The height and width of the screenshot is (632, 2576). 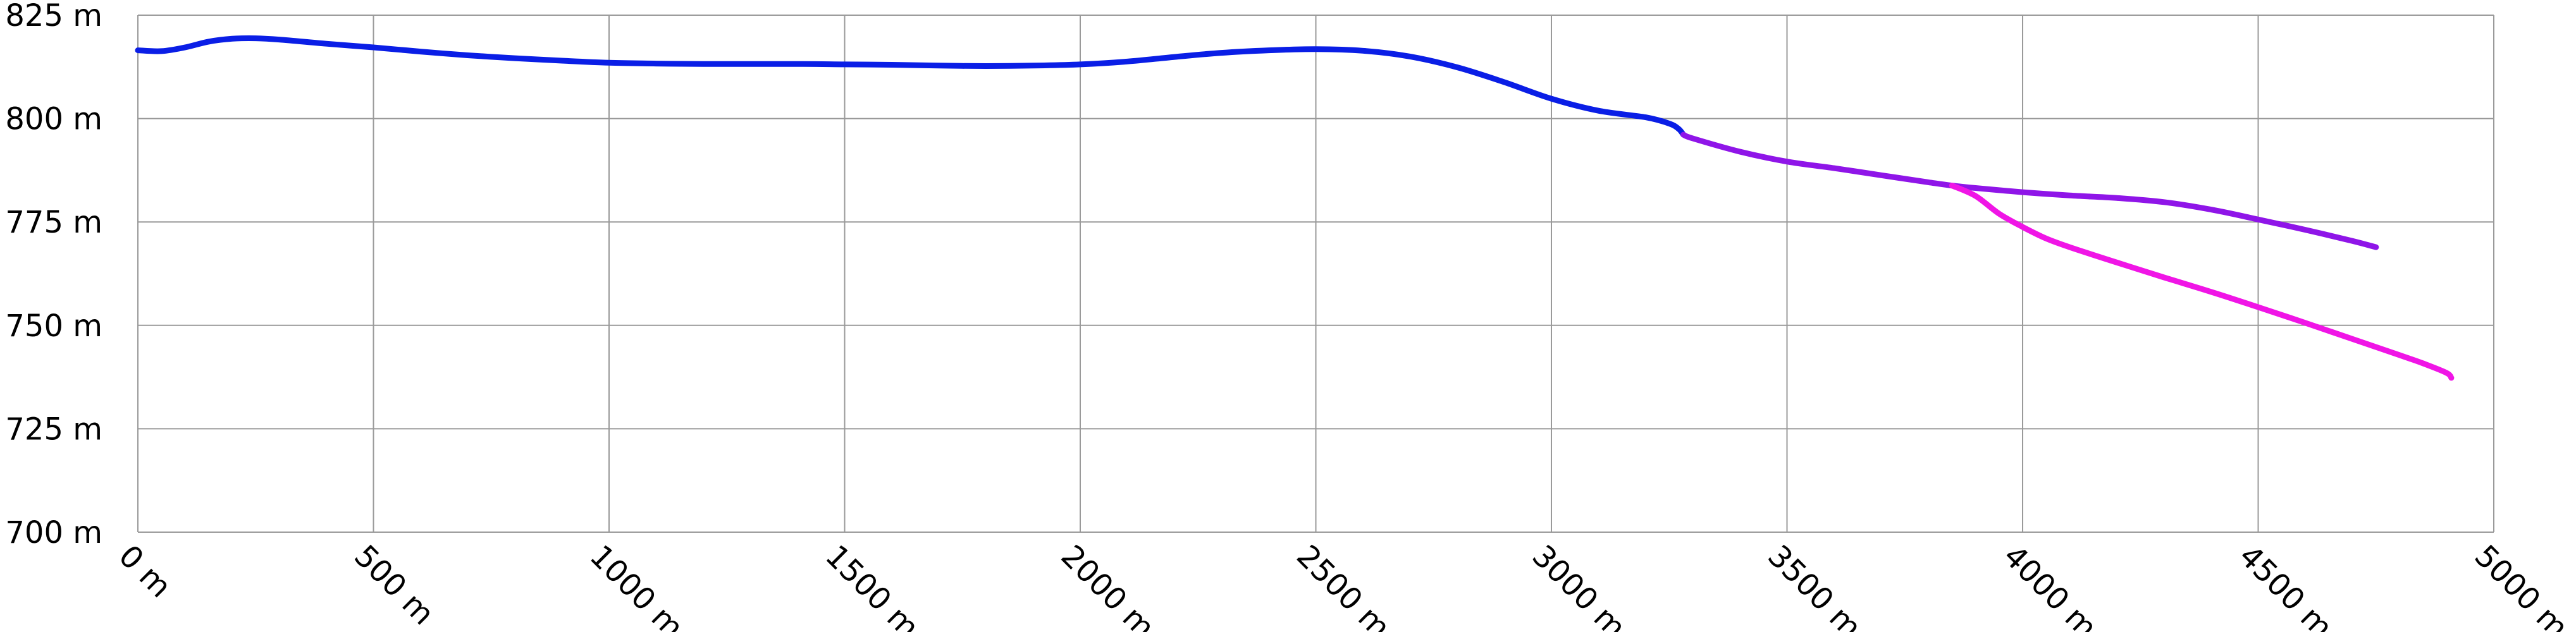 What do you see at coordinates (53, 326) in the screenshot?
I see `y-tick-label: 750 m` at bounding box center [53, 326].